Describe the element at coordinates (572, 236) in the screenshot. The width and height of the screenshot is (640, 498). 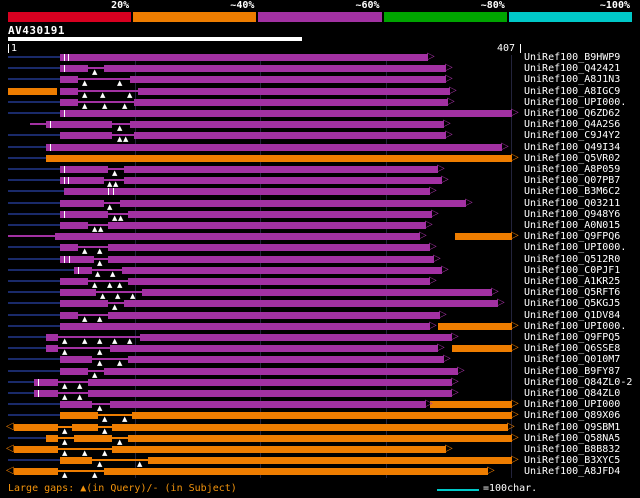
I see `hit-label: UniRef100_Q9FPQ6` at that location.